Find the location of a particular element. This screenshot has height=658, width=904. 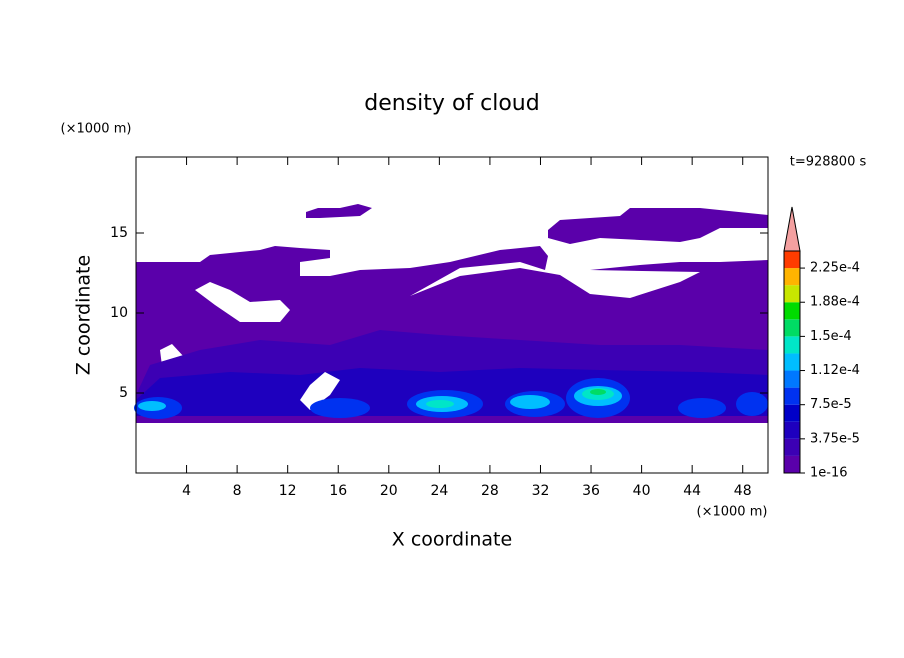

x-tick-label: 32 is located at coordinates (541, 491).